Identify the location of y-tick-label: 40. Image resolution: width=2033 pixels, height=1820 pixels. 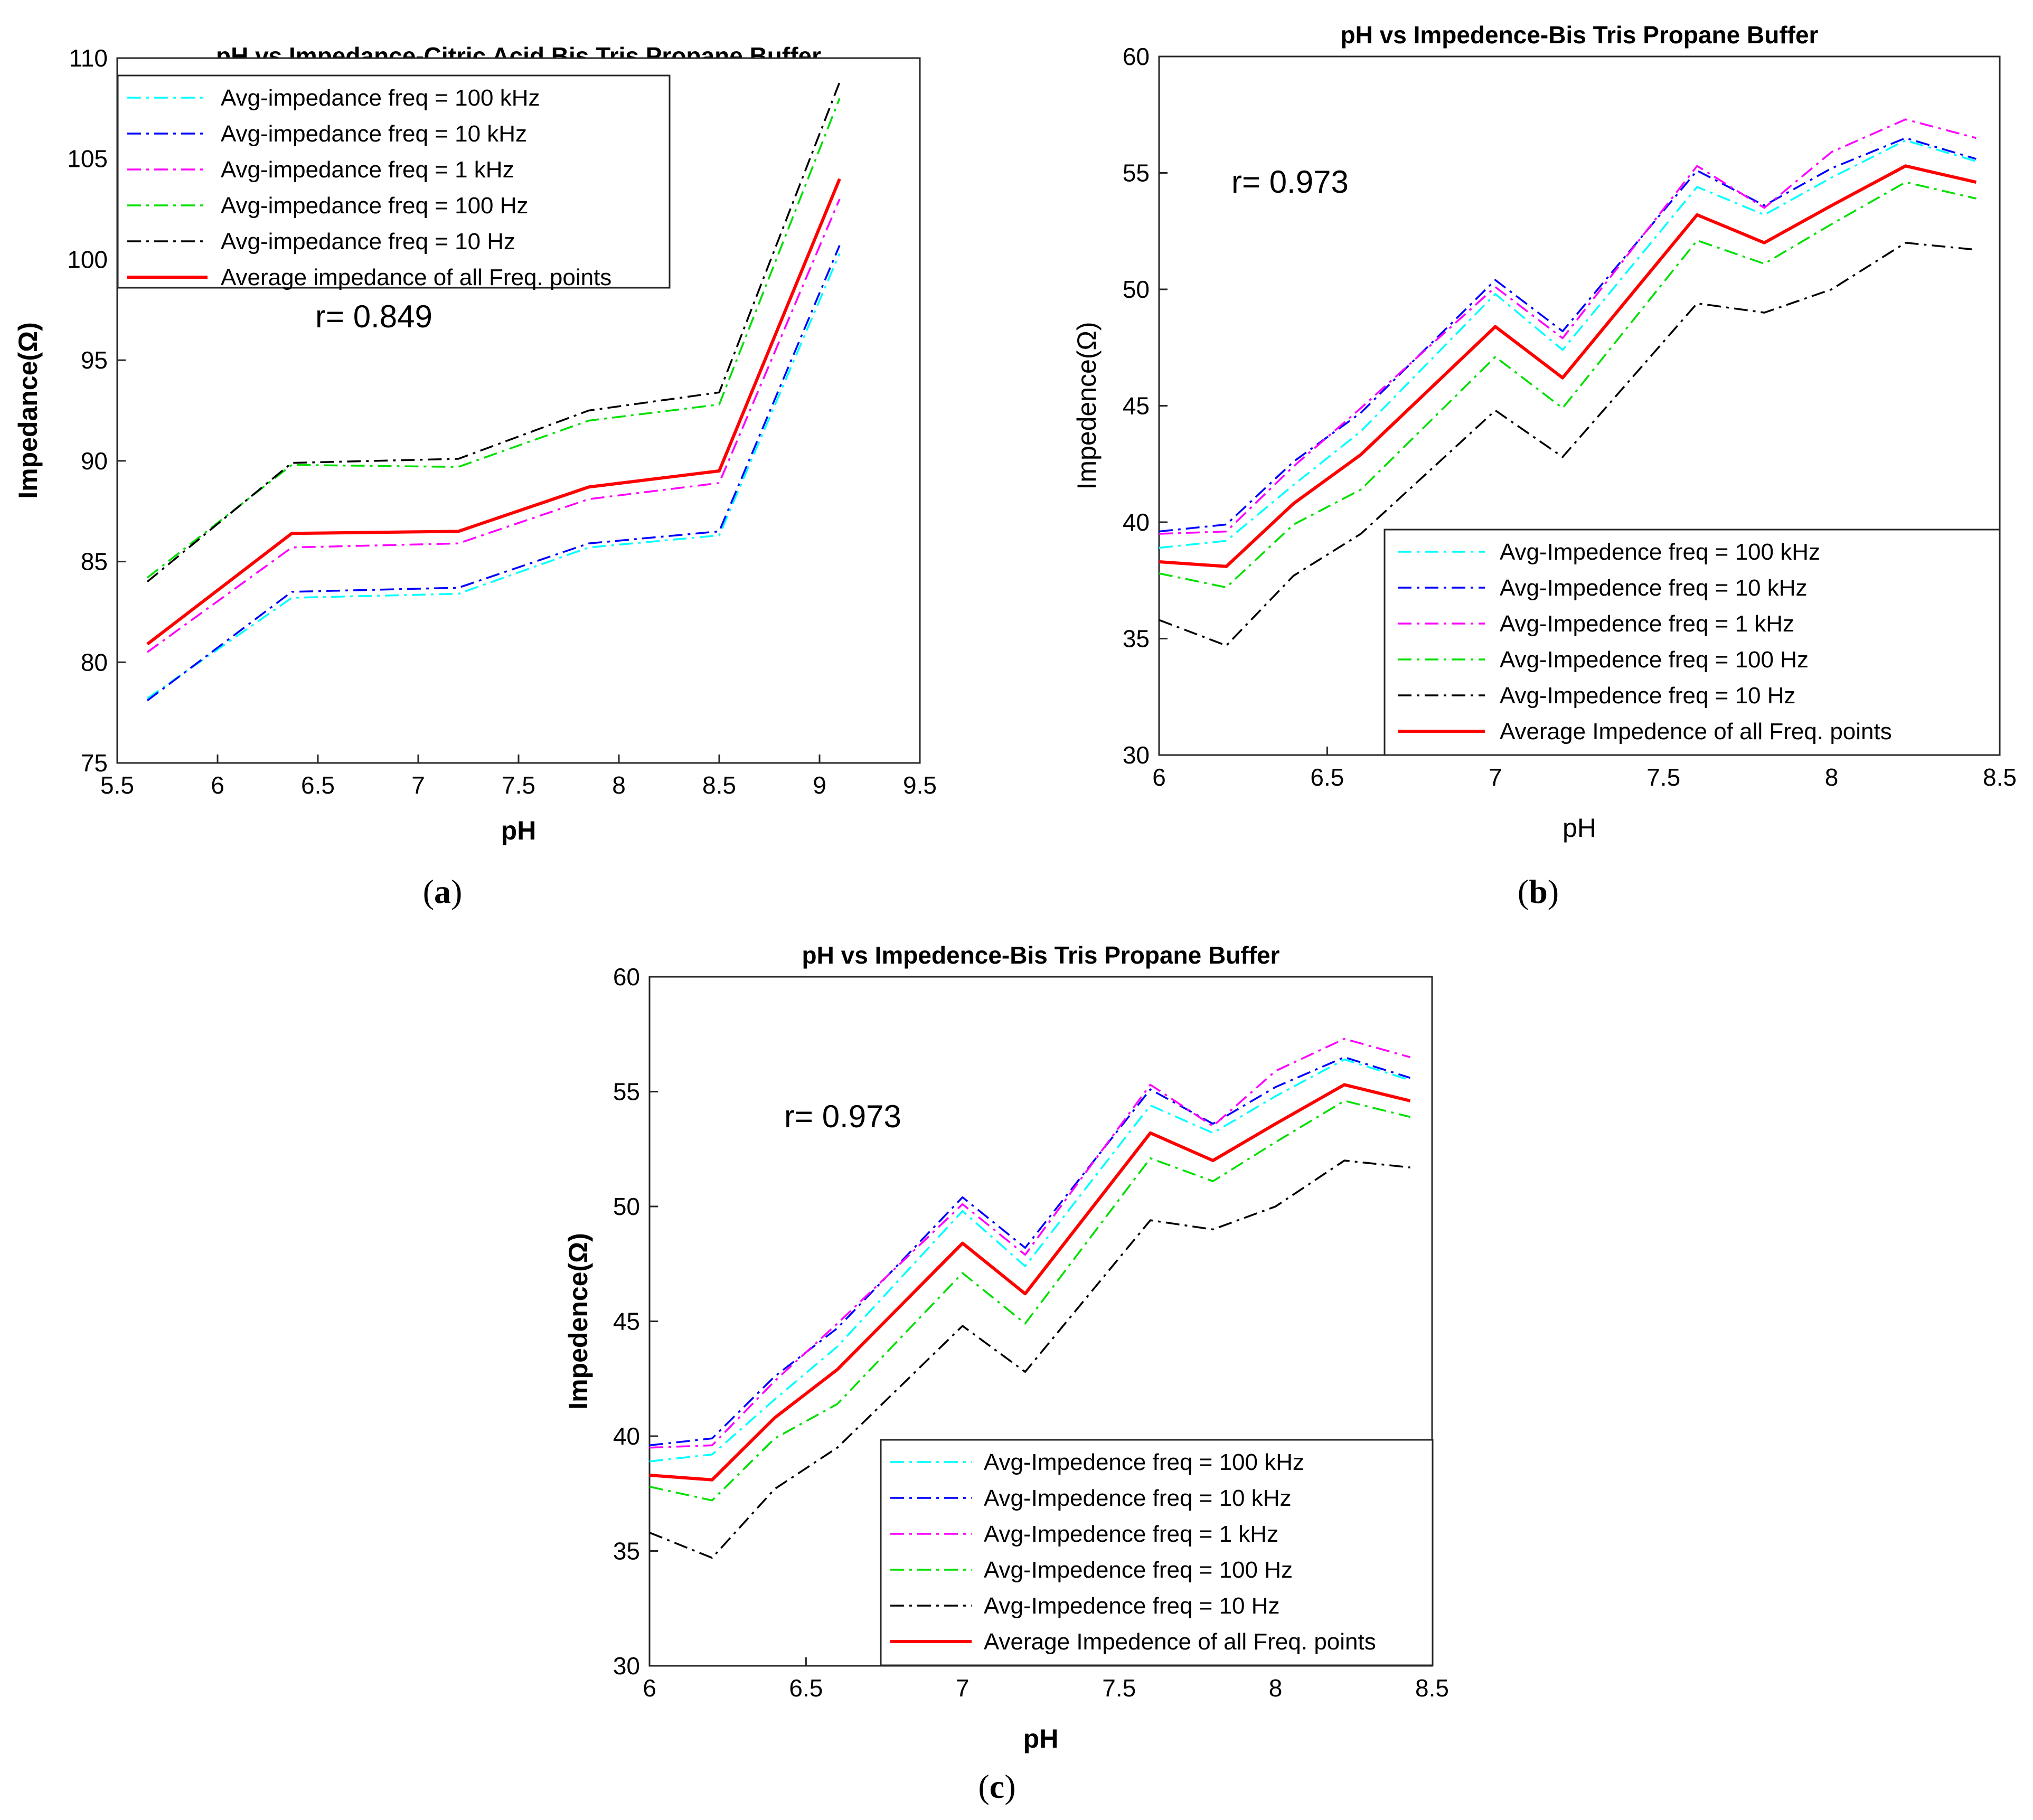
(1137, 522).